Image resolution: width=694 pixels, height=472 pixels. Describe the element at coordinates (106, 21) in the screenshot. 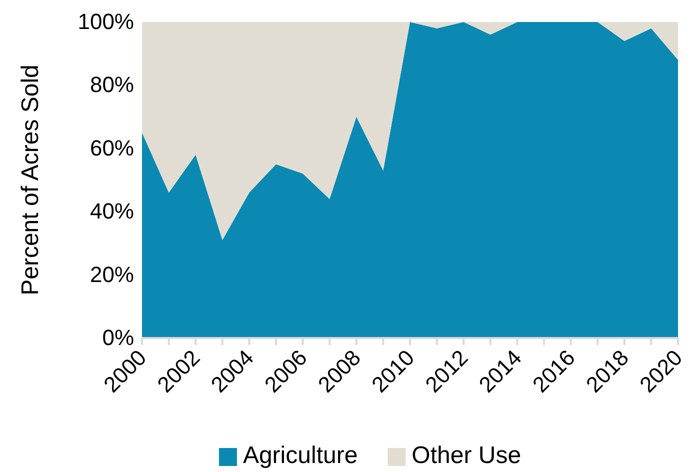

I see `y-tick-label: 100%` at that location.